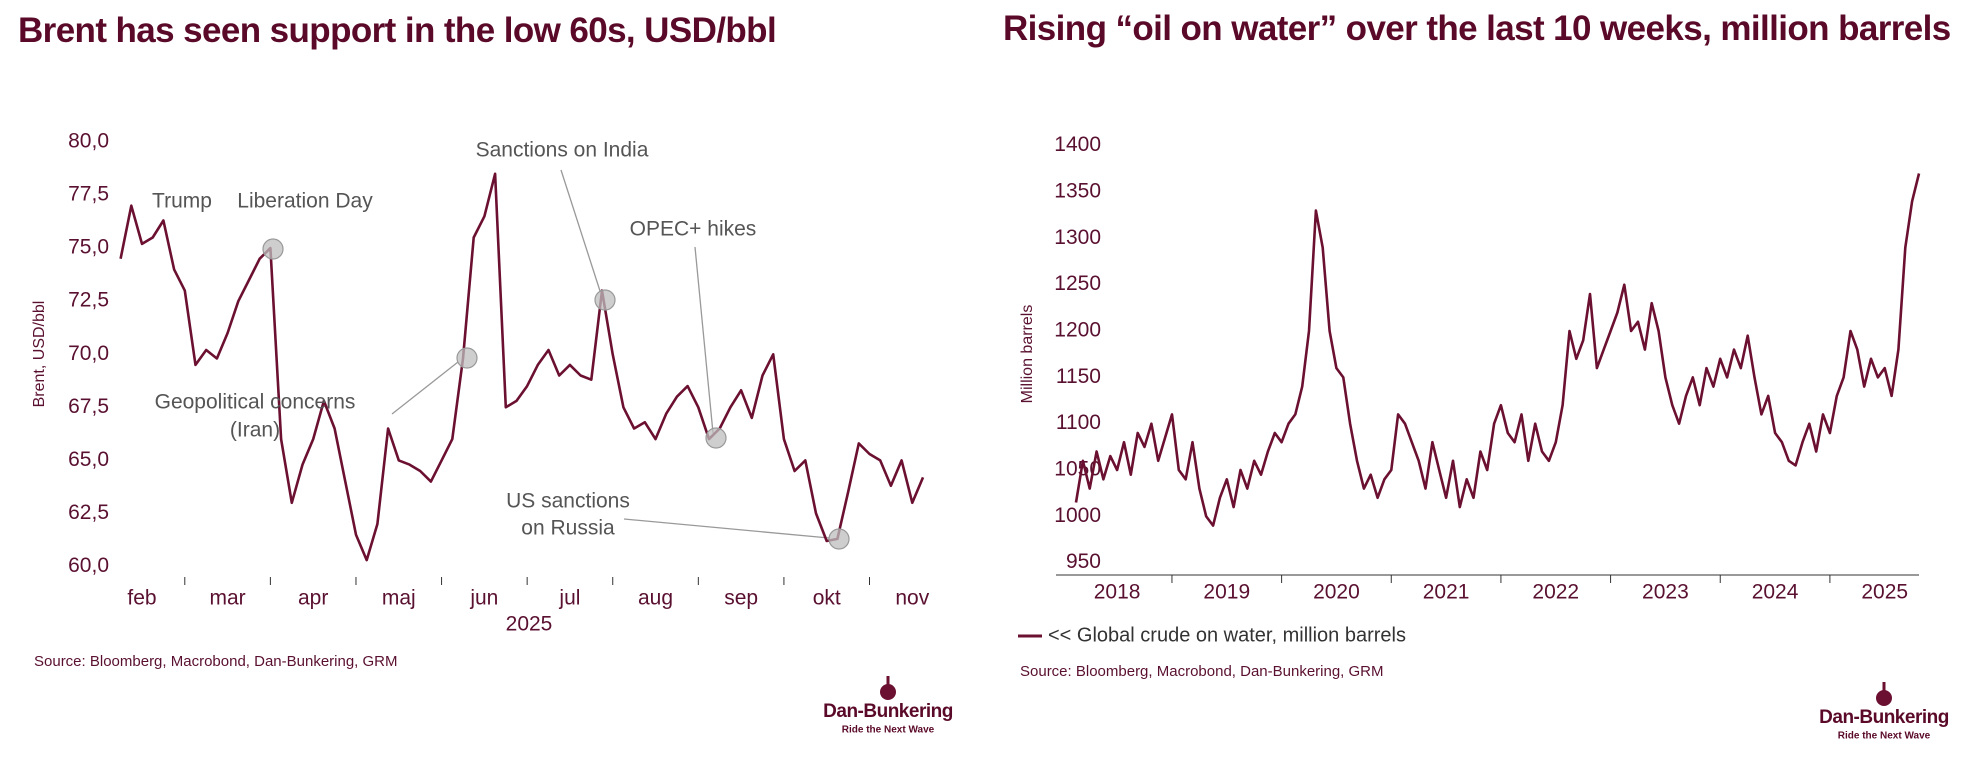 This screenshot has height=775, width=1970. Describe the element at coordinates (88, 459) in the screenshot. I see `y-tick-label: 65,0` at that location.